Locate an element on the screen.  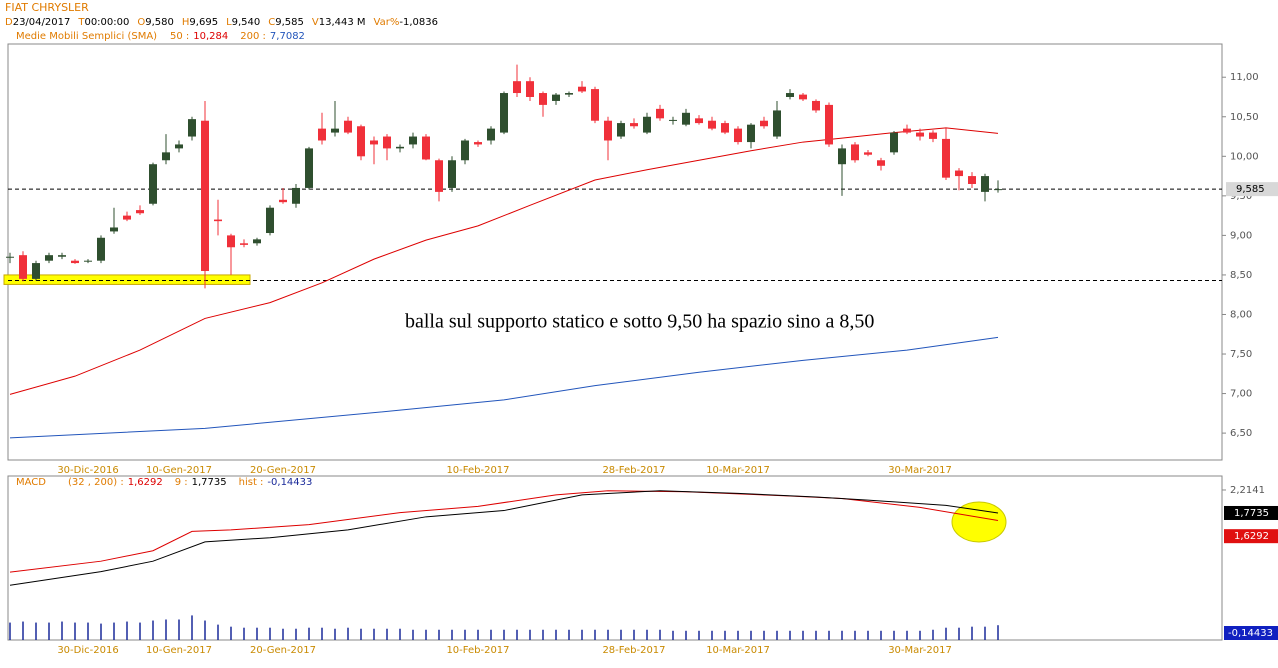
x-tick-label: 20-Gen-2017 is located at coordinates (283, 650).